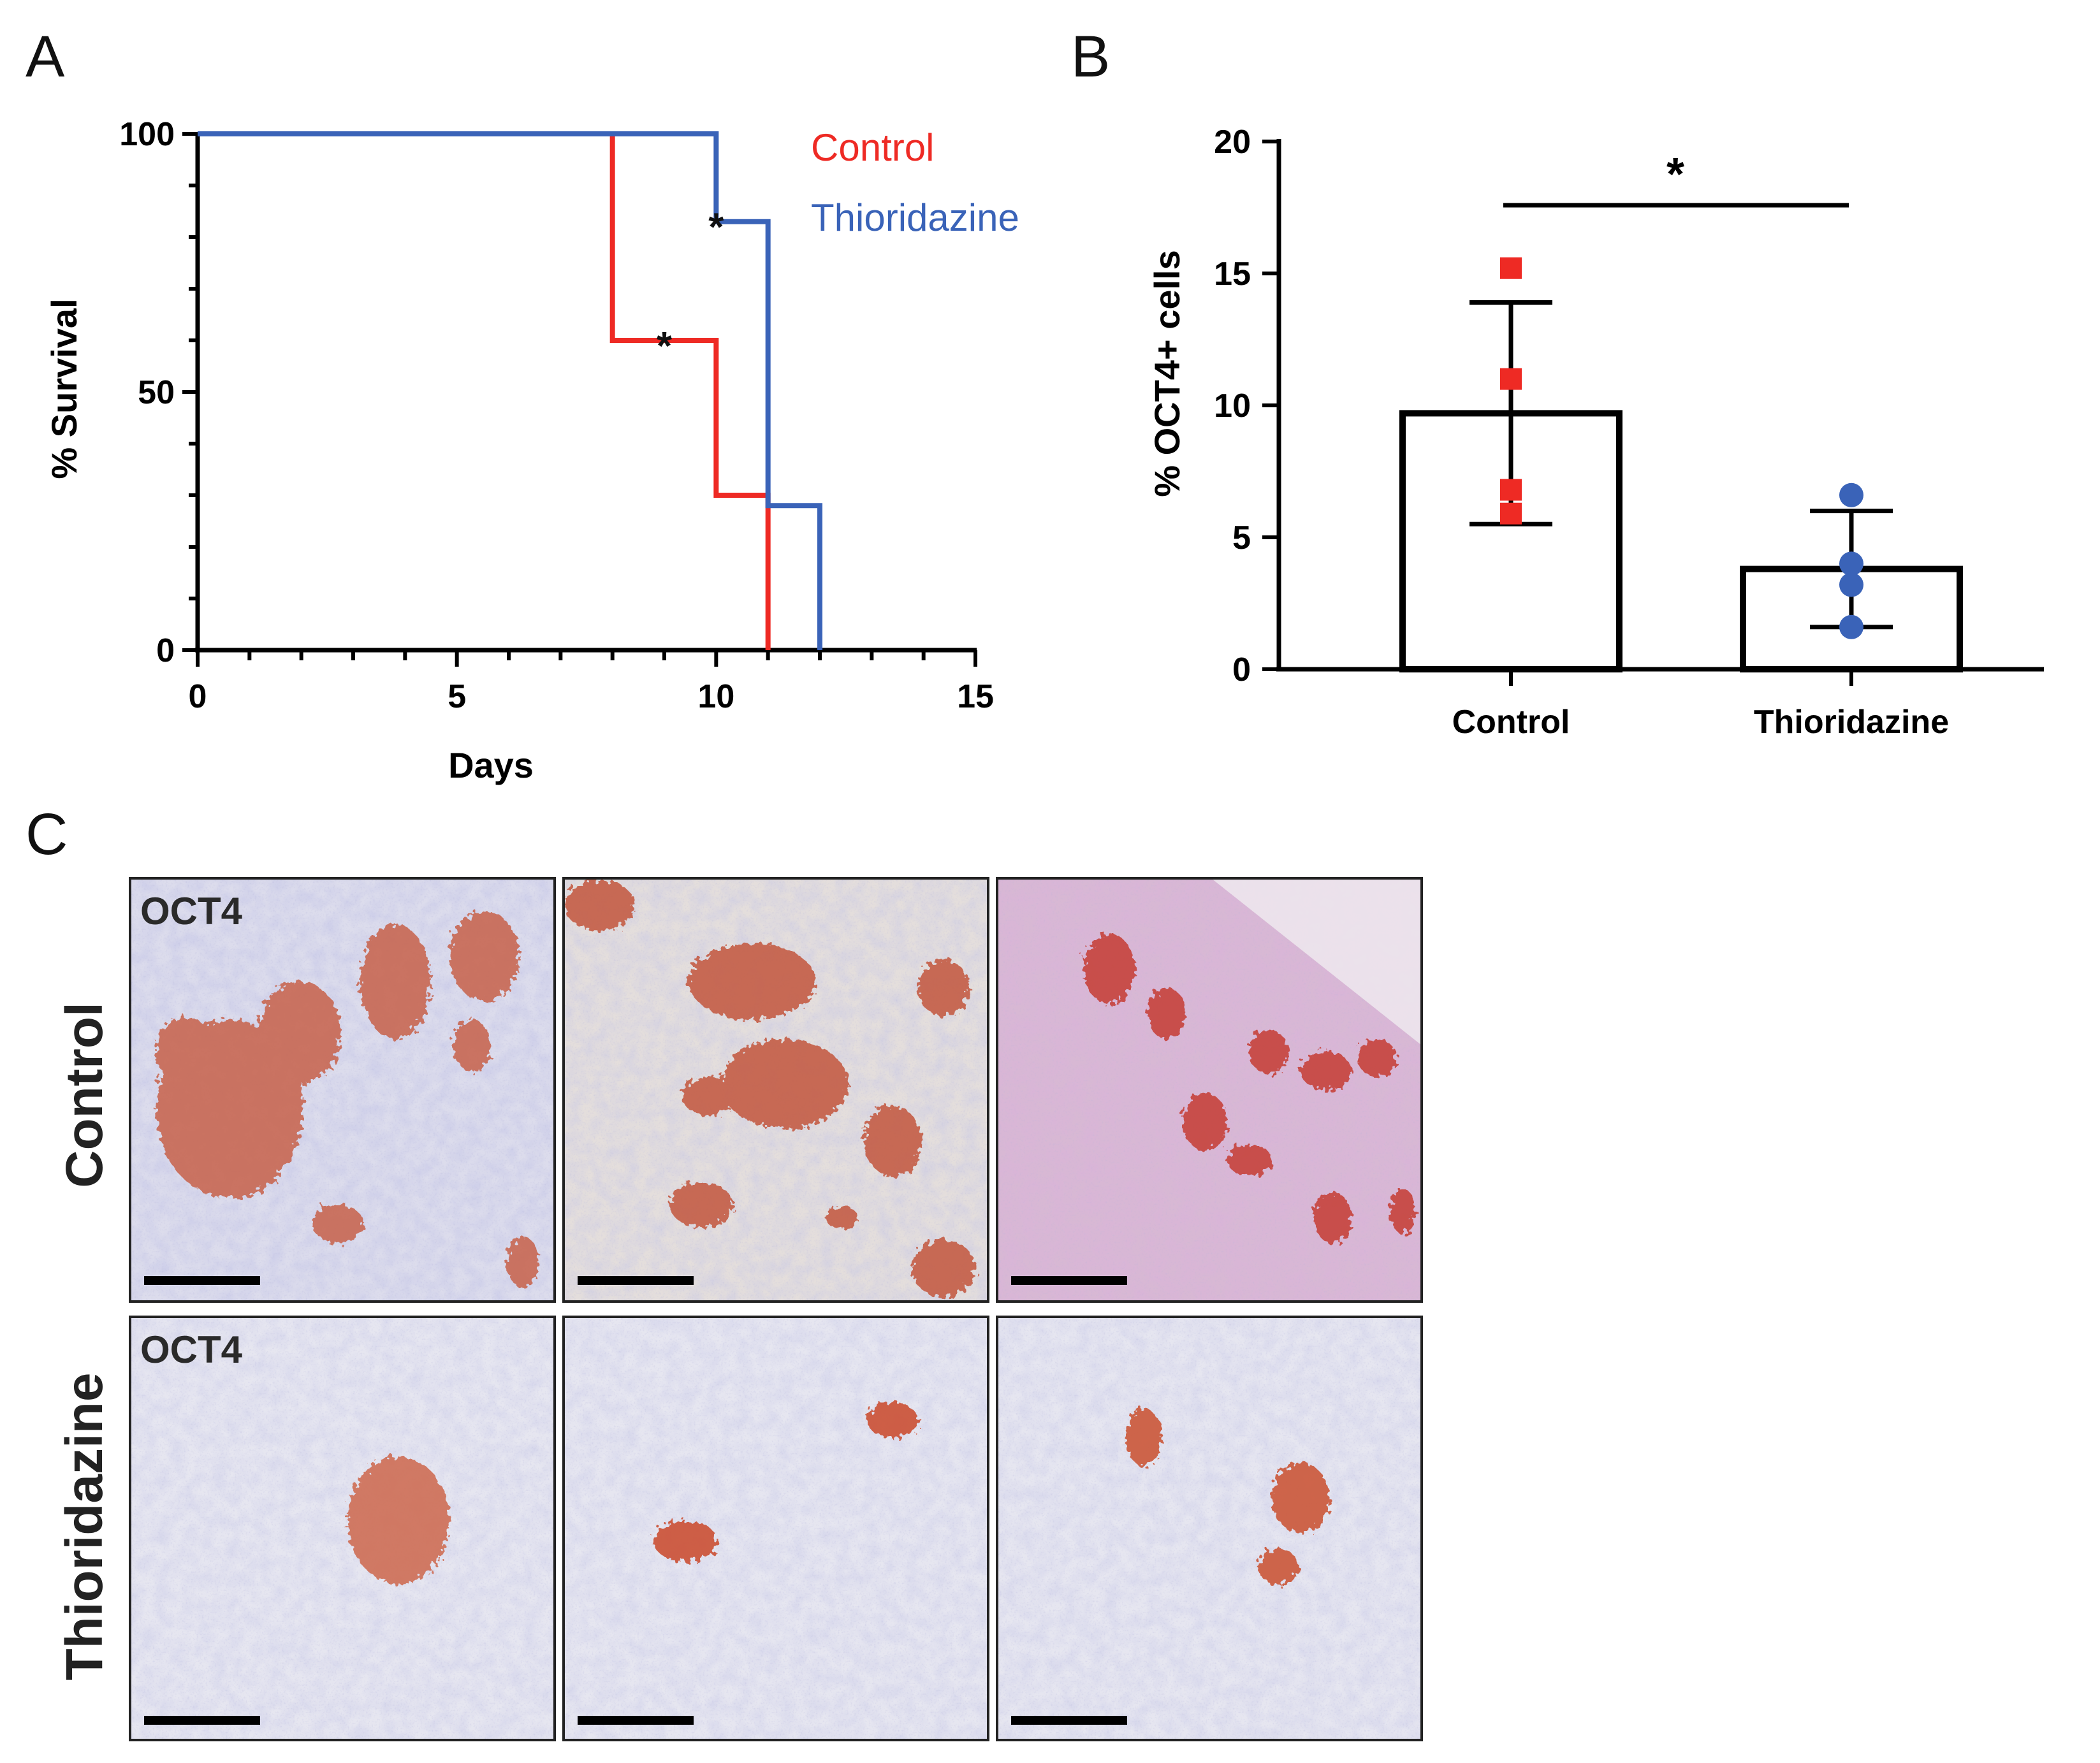  I want to click on legend-thioridazine: Thioridazine, so click(915, 217).